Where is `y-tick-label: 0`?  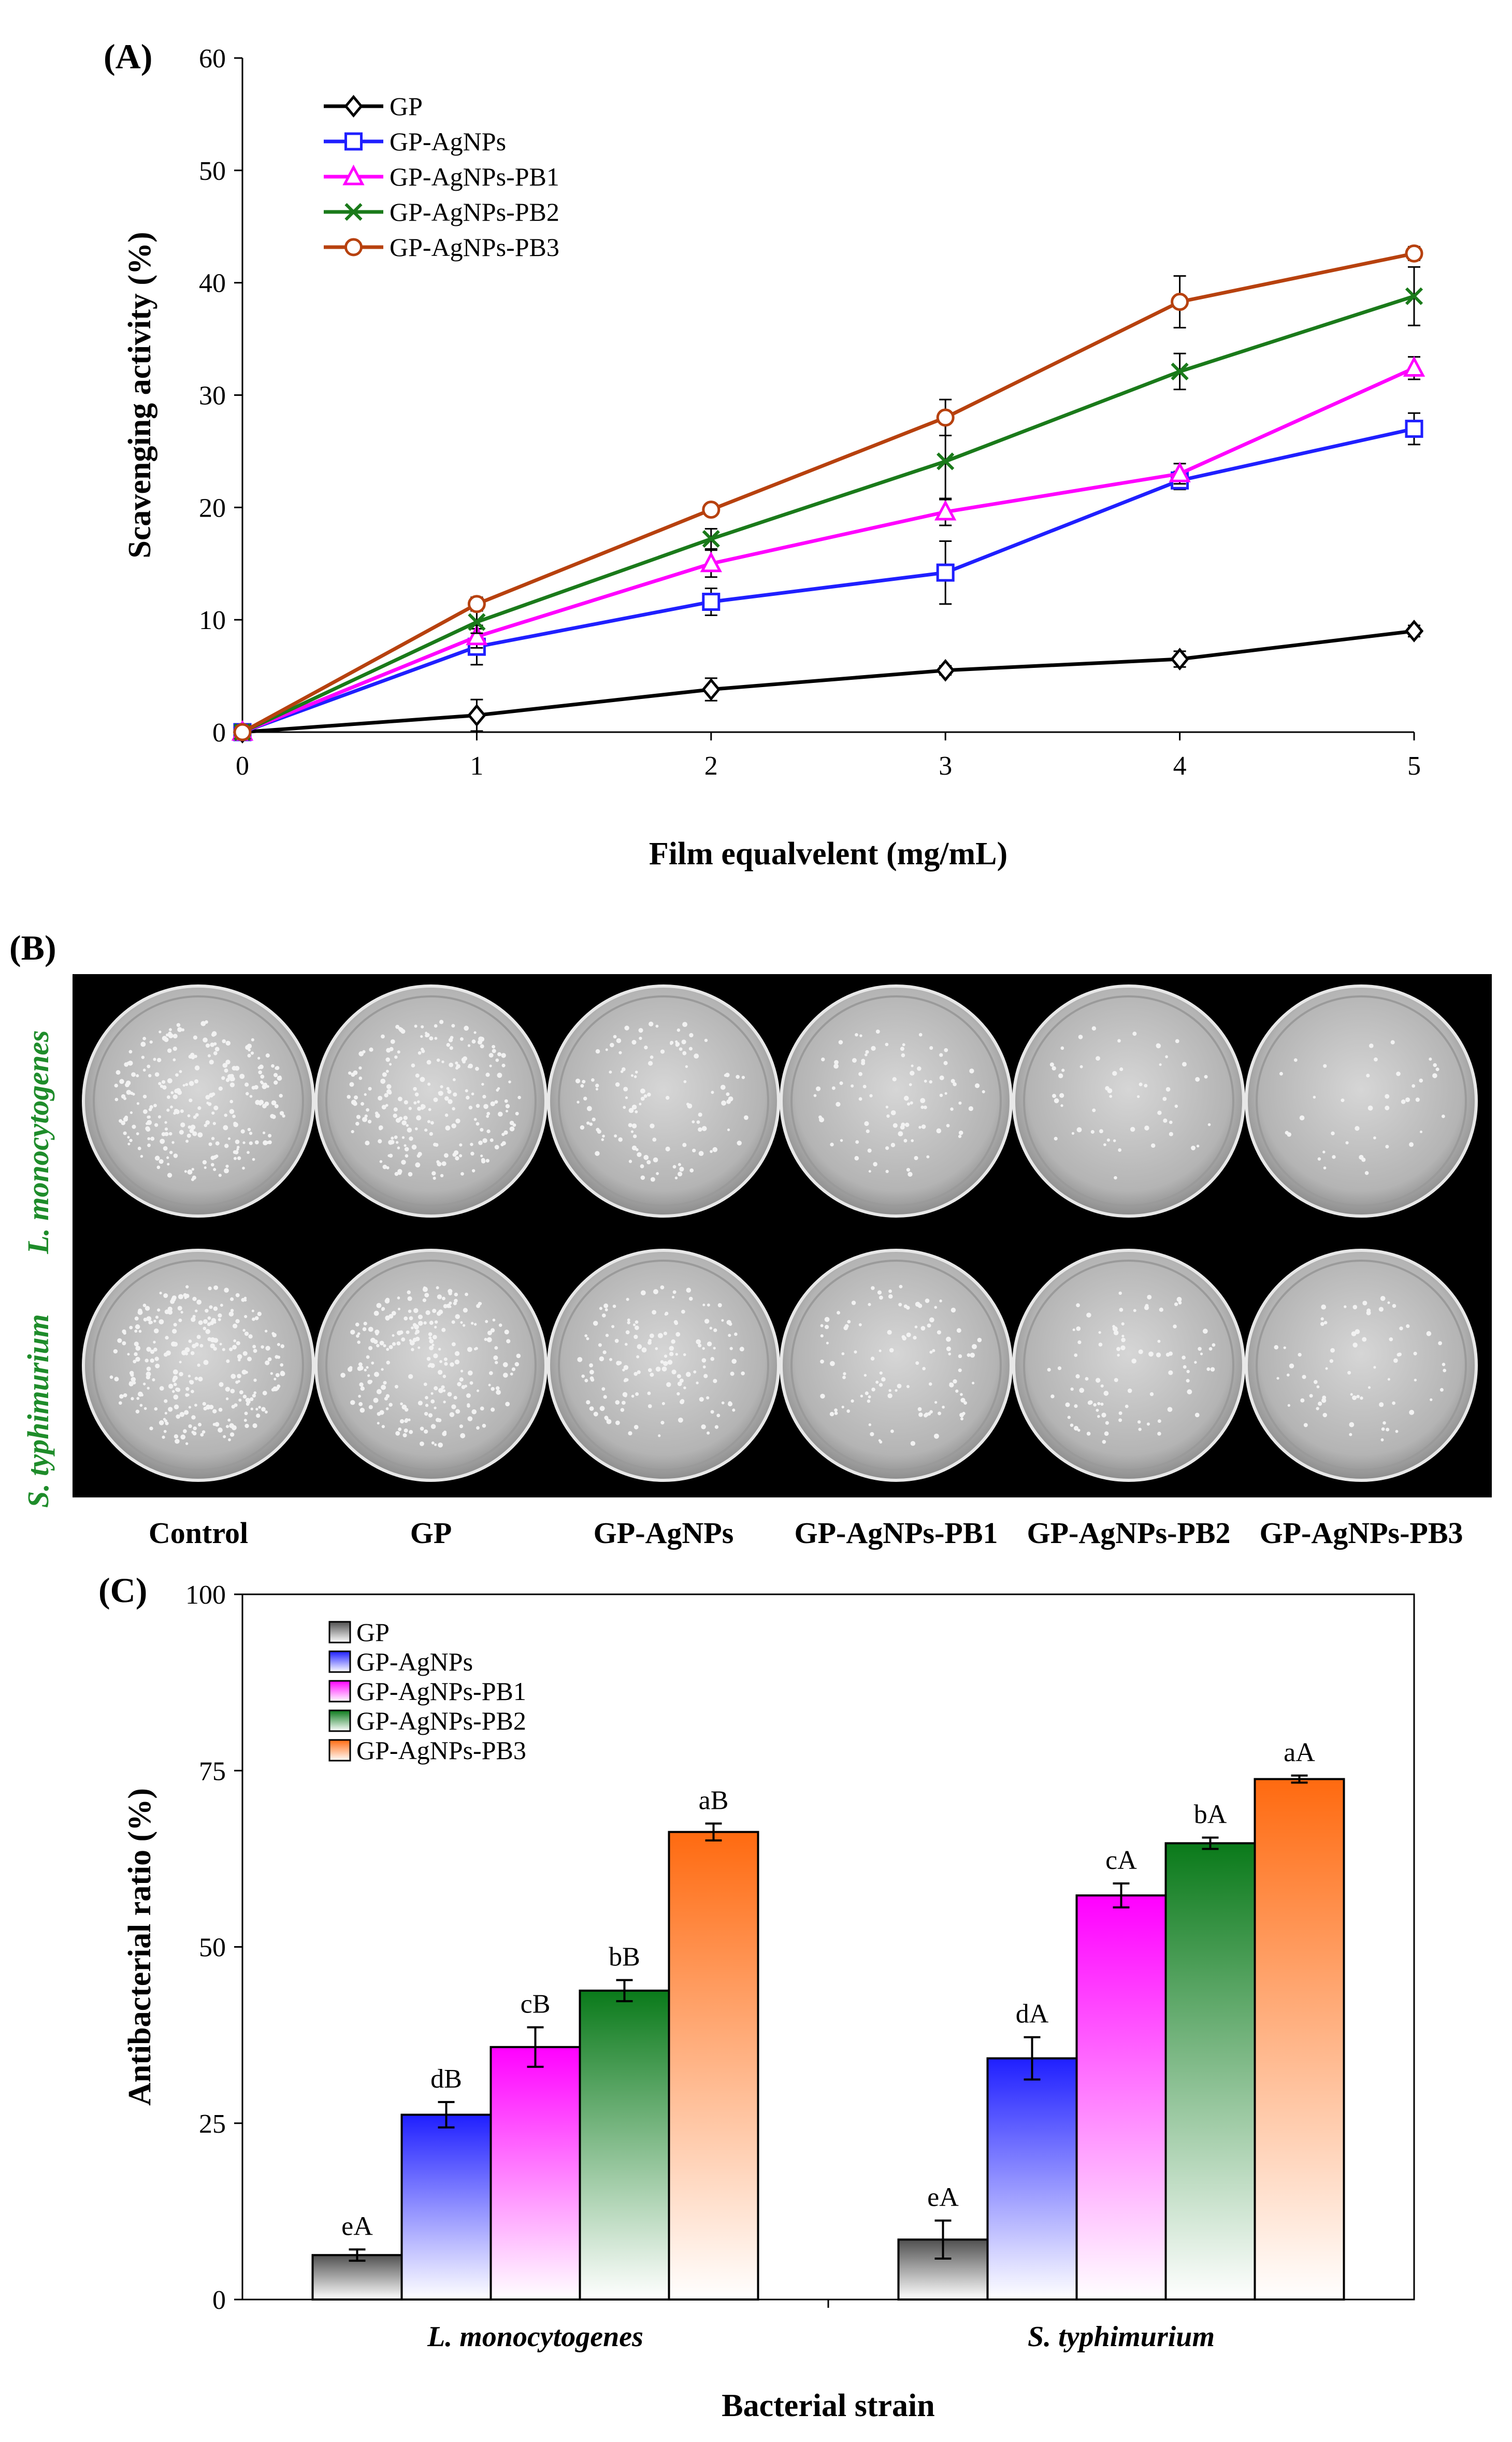
y-tick-label: 0 is located at coordinates (219, 2300).